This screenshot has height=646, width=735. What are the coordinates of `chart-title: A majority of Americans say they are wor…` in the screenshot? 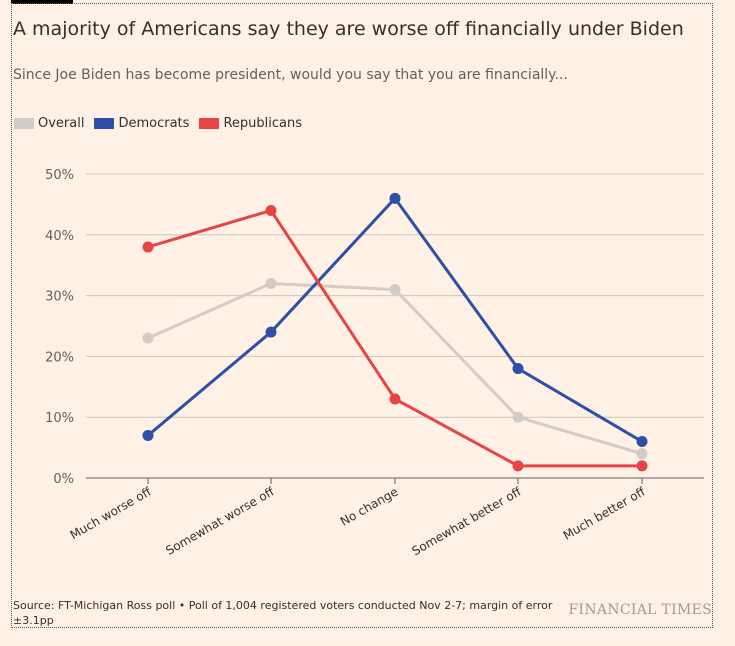 It's located at (348, 29).